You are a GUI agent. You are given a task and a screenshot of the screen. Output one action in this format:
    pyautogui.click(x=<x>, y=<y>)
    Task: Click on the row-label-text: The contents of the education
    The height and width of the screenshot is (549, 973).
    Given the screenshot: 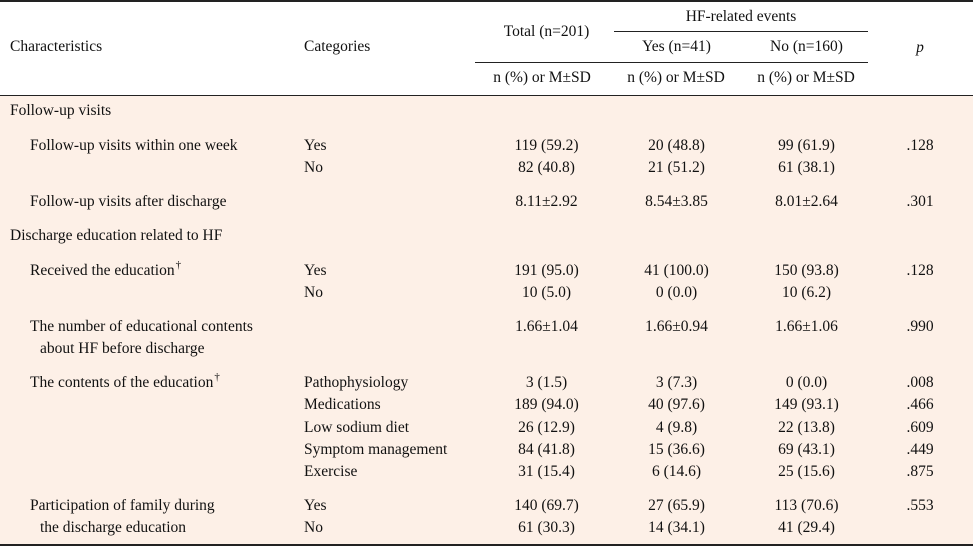 What is the action you would take?
    pyautogui.click(x=122, y=382)
    